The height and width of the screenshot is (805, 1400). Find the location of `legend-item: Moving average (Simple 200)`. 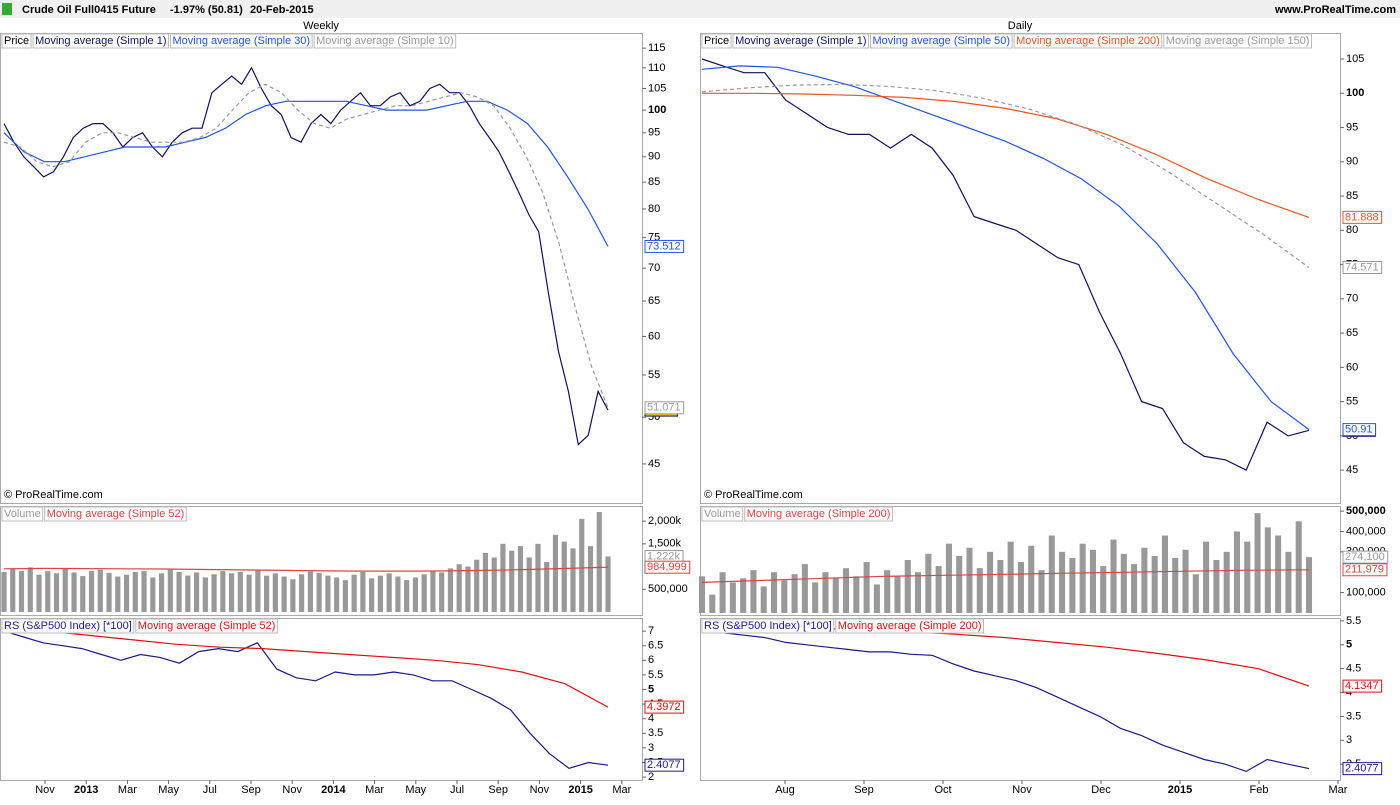

legend-item: Moving average (Simple 200) is located at coordinates (910, 626).